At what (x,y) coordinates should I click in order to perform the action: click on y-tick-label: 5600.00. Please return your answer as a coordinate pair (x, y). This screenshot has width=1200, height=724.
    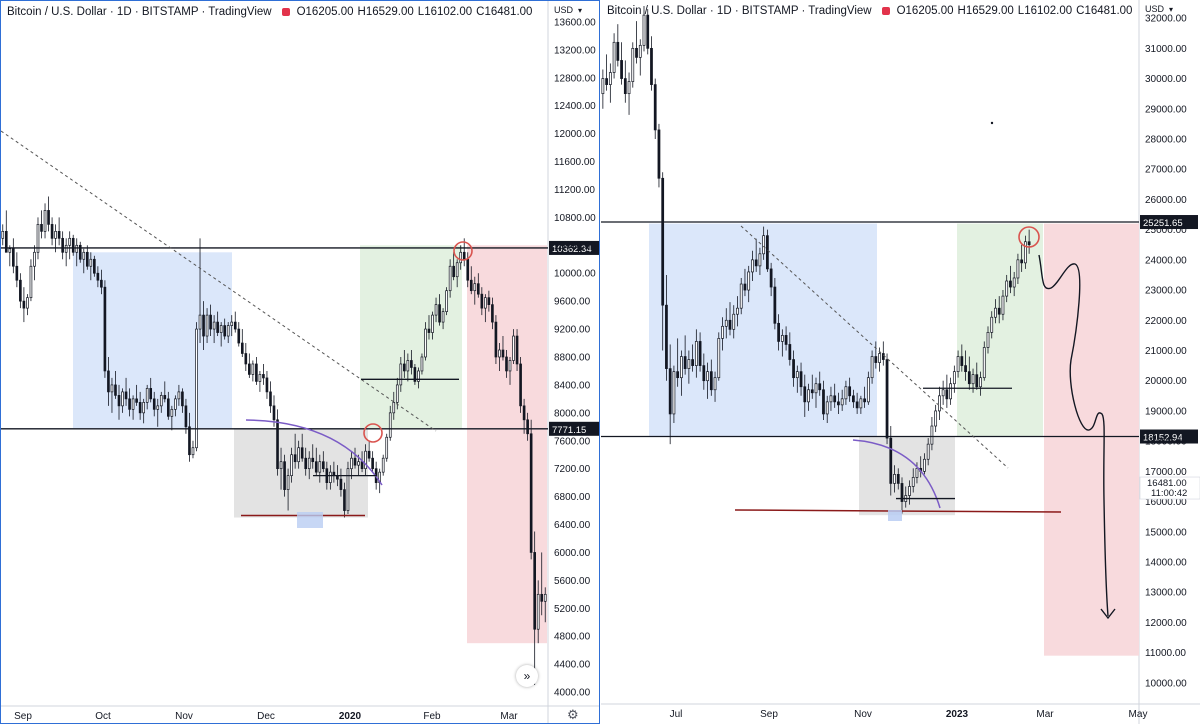
    Looking at the image, I should click on (572, 581).